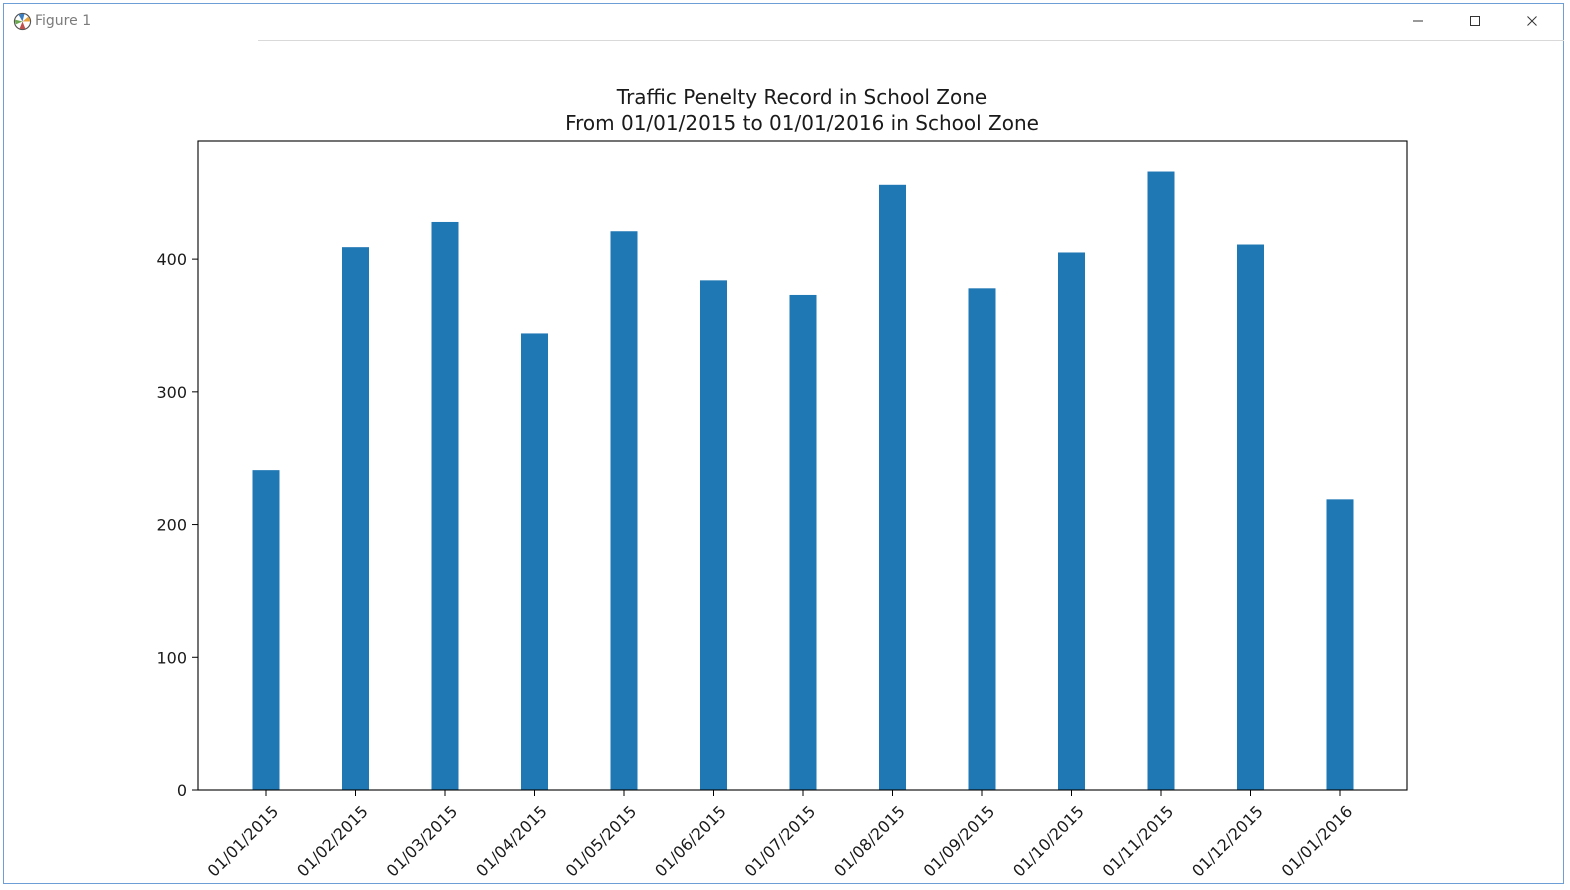 The image size is (1570, 890). What do you see at coordinates (355, 518) in the screenshot?
I see `bar-01-02-2015` at bounding box center [355, 518].